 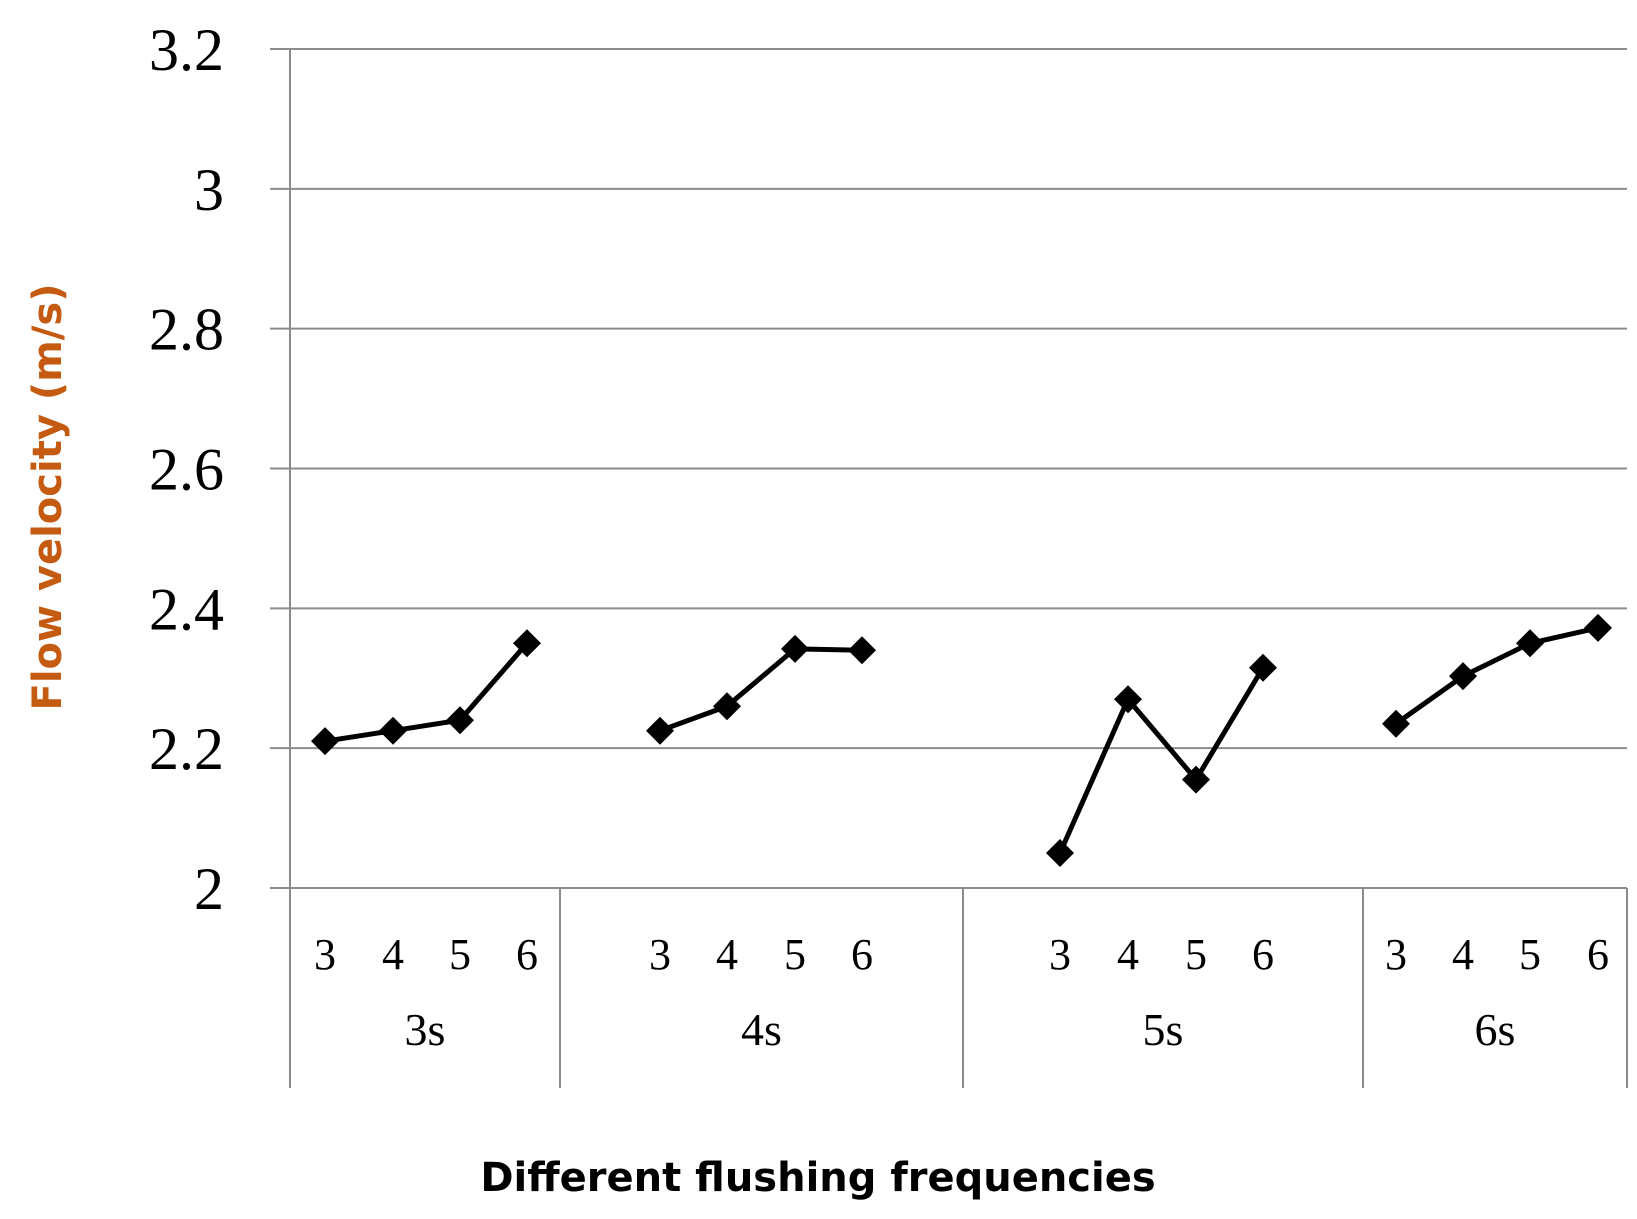 I want to click on series-lines, so click(x=961, y=740).